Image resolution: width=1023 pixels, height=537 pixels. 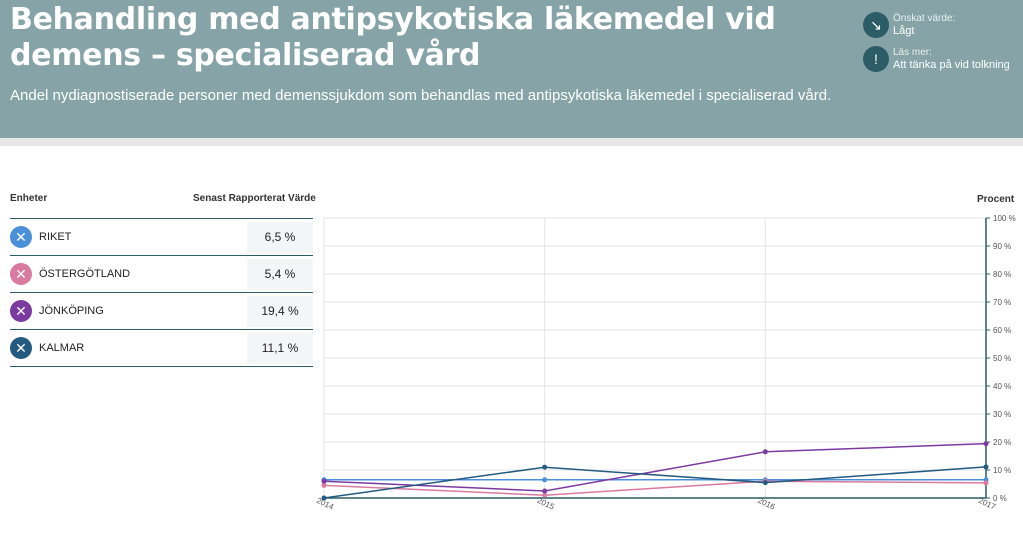 What do you see at coordinates (1002, 330) in the screenshot?
I see `y-tick-label: 60 %` at bounding box center [1002, 330].